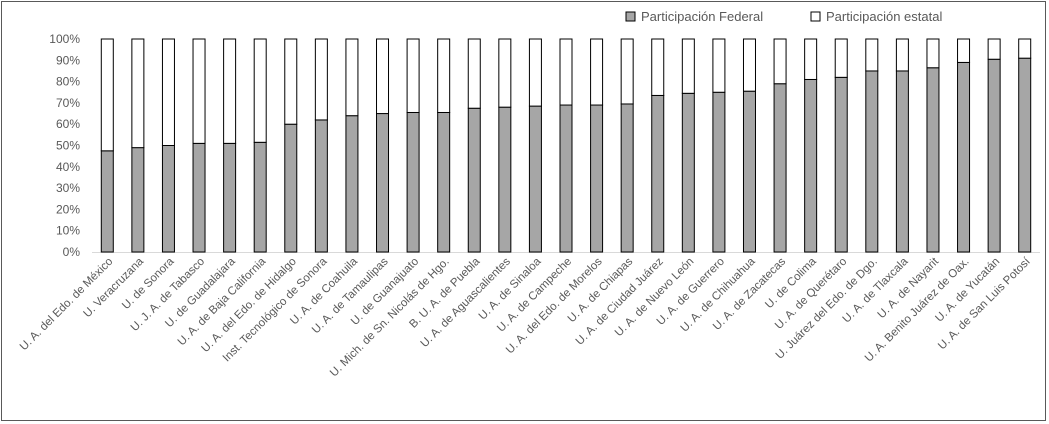 The image size is (1049, 424). I want to click on legend-label: Participación Federal, so click(702, 16).